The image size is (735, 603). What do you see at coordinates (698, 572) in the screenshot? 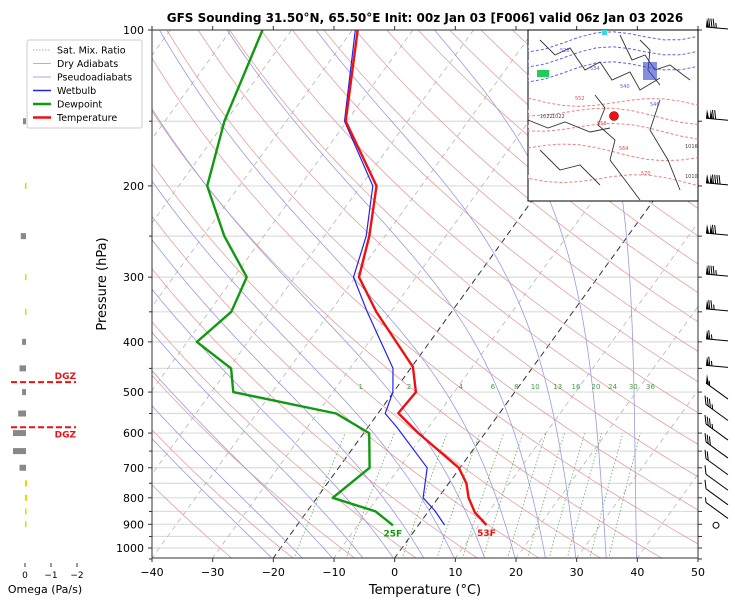
I see `x-tick-label: 50` at bounding box center [698, 572].